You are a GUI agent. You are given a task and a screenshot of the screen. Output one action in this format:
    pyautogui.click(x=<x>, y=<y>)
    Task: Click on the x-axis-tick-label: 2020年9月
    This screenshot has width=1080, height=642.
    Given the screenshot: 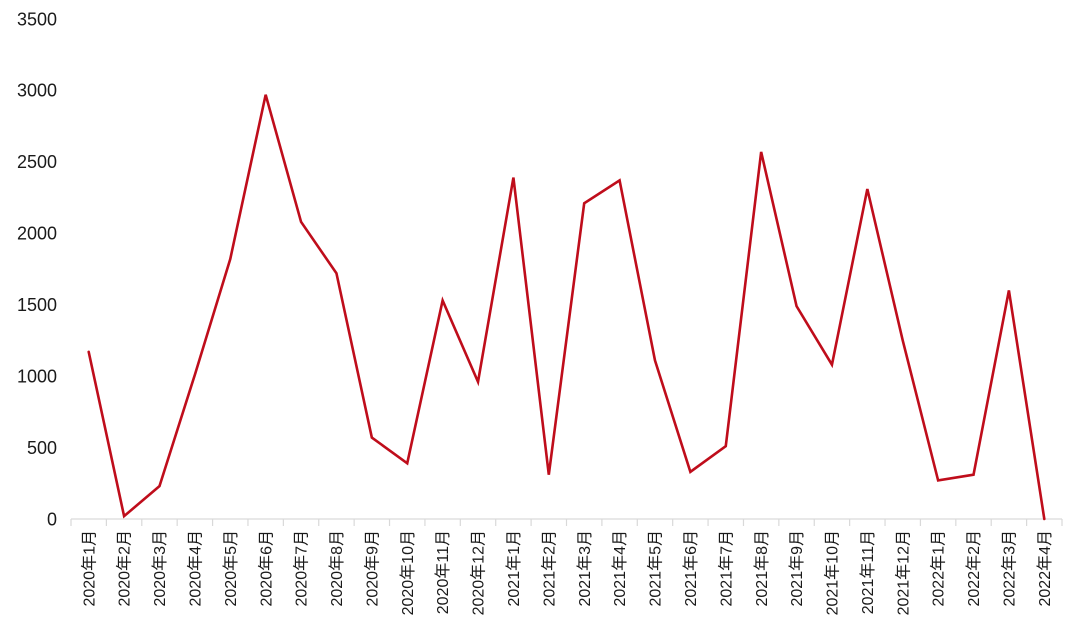 What is the action you would take?
    pyautogui.click(x=372, y=568)
    